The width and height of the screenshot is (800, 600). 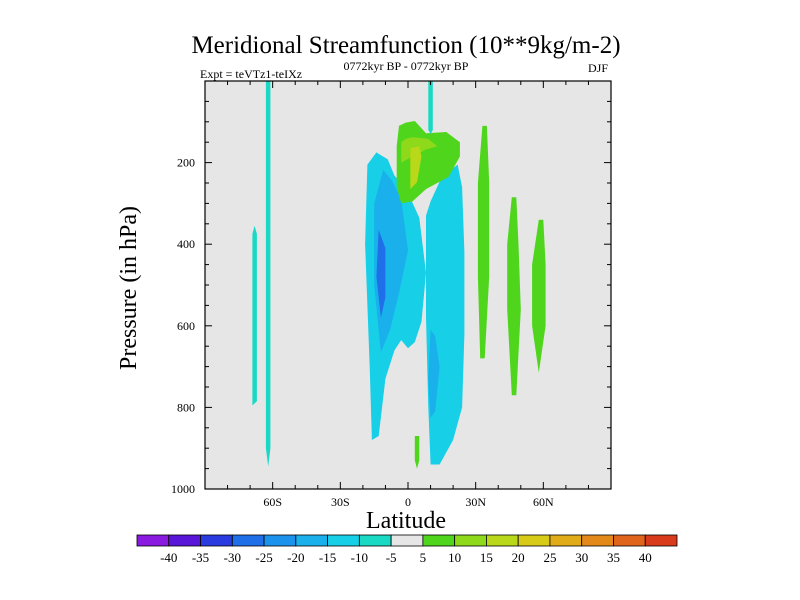 I want to click on chart-subtitle-center: 0772kyr BP - 0772kyr BP, so click(x=406, y=66).